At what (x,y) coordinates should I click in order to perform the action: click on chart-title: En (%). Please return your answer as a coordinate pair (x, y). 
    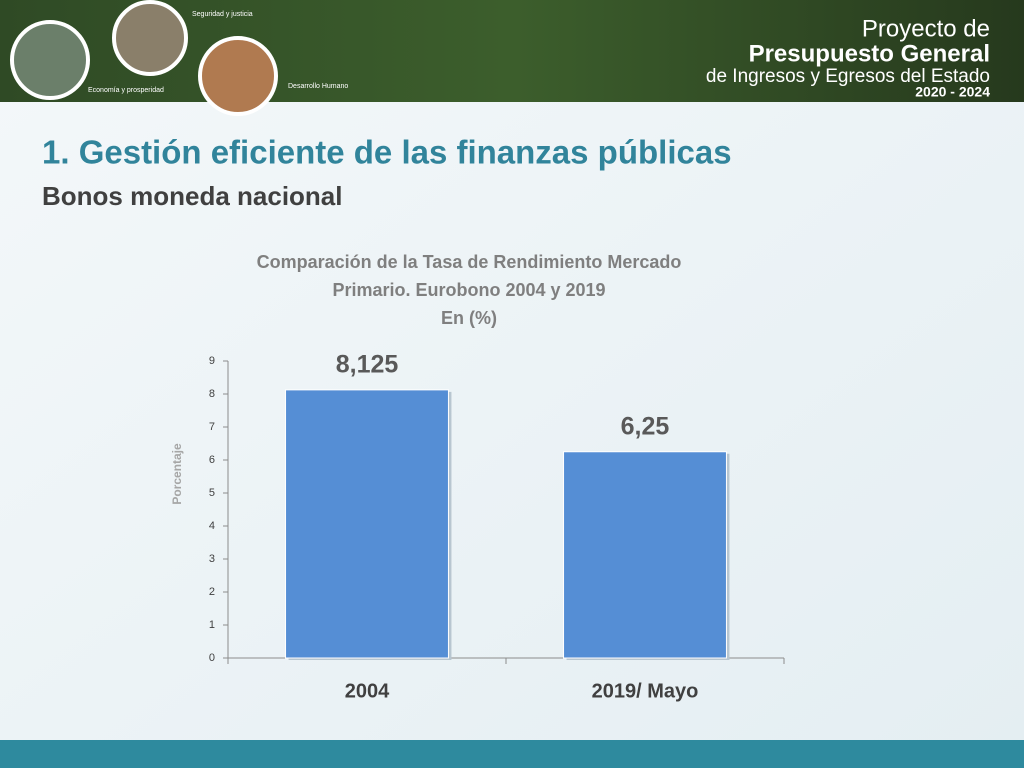
    Looking at the image, I should click on (469, 318).